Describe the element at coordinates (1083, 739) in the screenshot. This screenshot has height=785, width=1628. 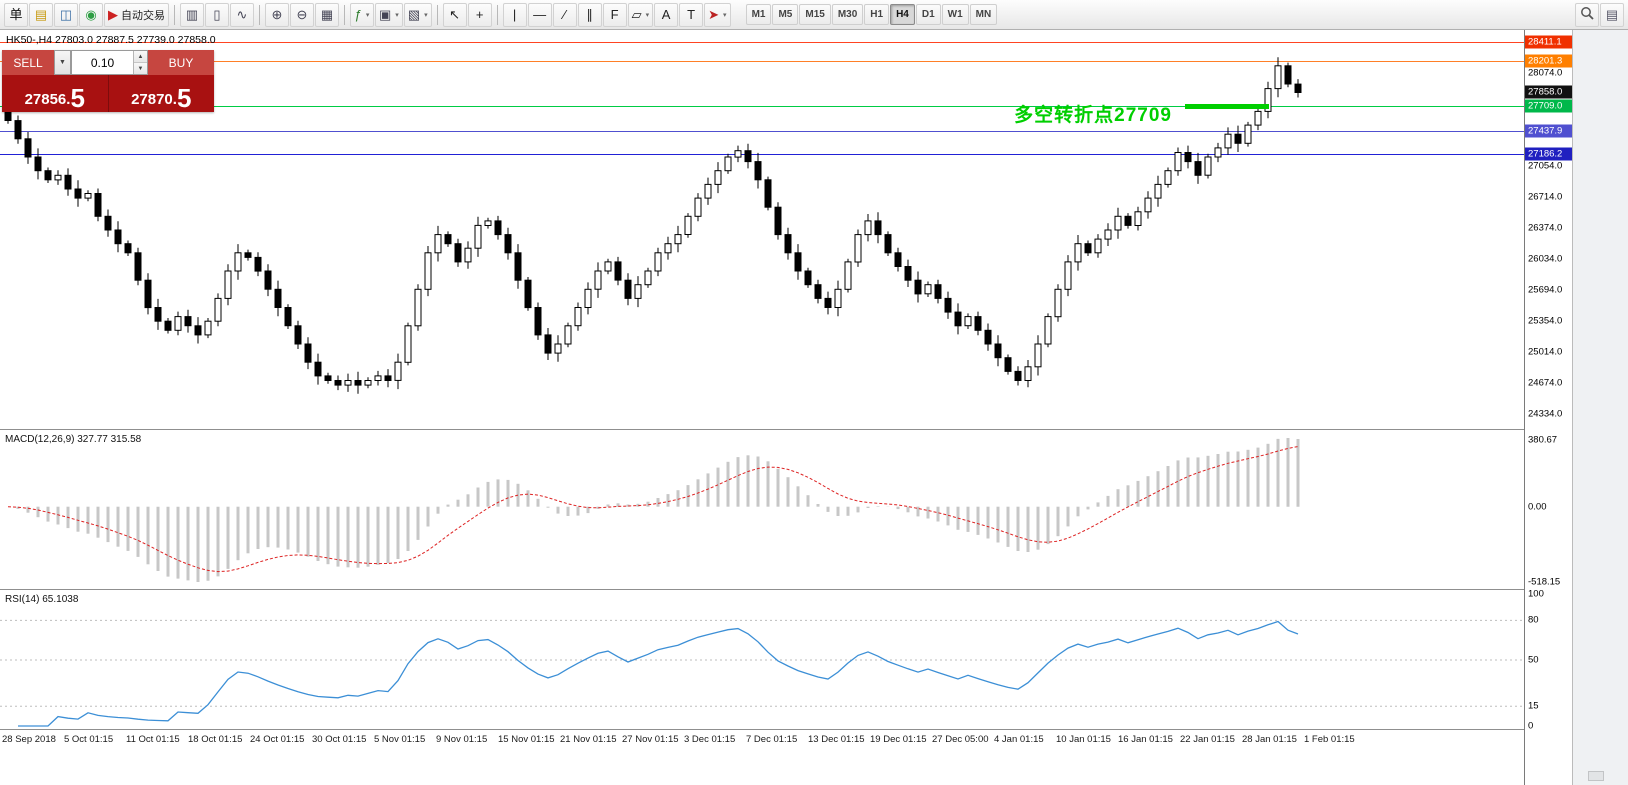
I see `time-axis-label: 10 Jan 01:15` at that location.